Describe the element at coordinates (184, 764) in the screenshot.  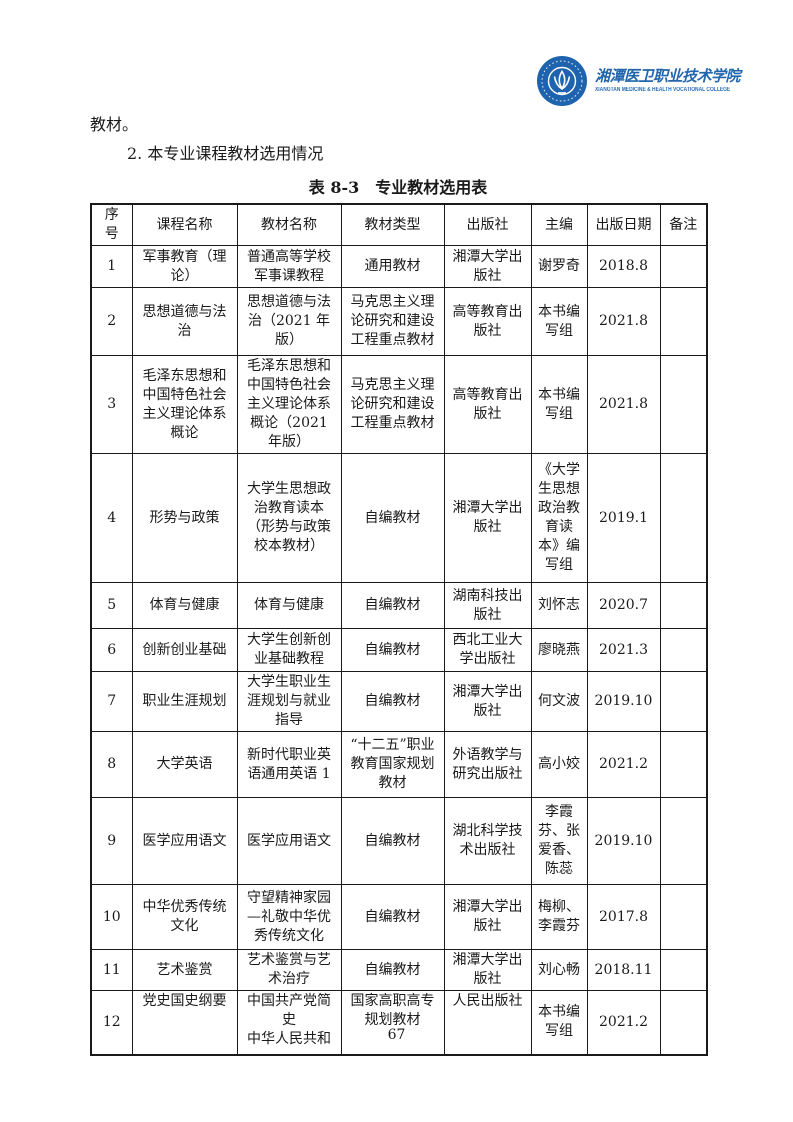
I see `table-cell: 大学英语` at that location.